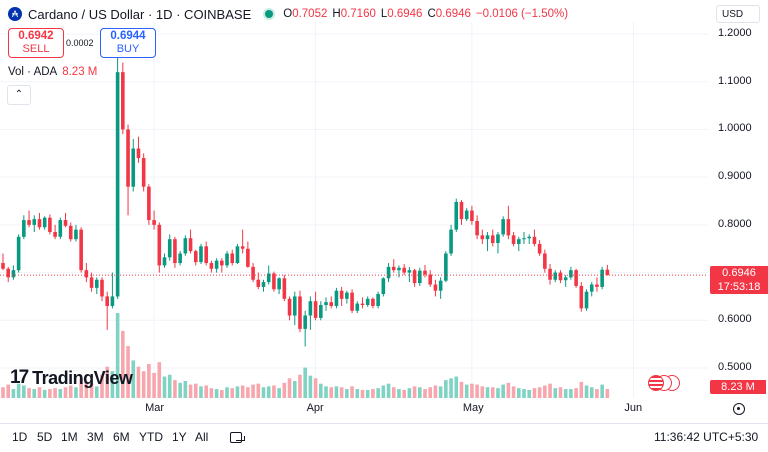 The image size is (768, 452). I want to click on symbol-title: Cardano / US Dollar · 1D · COINBASE, so click(140, 14).